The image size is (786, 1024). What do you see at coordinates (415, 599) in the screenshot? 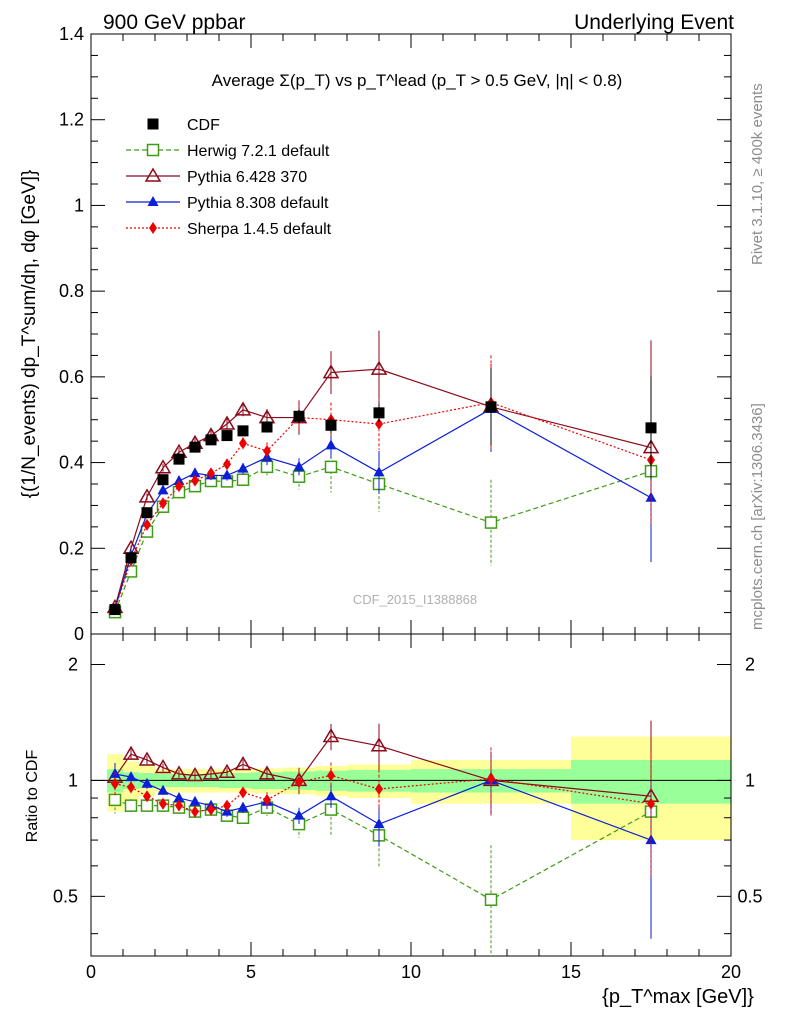
I see `watermark: CDF_2015_I1388868` at bounding box center [415, 599].